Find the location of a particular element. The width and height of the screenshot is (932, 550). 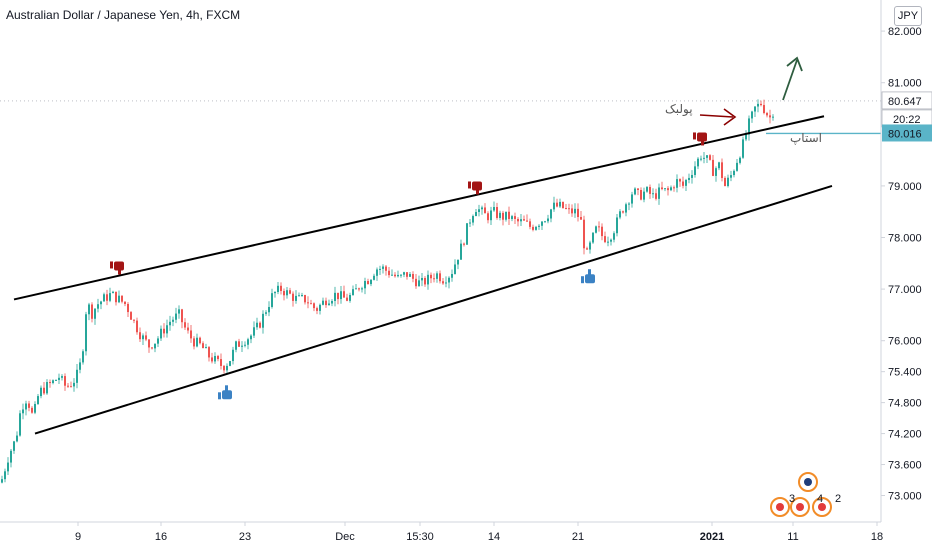

y-tick-label: 73.000 is located at coordinates (905, 497).